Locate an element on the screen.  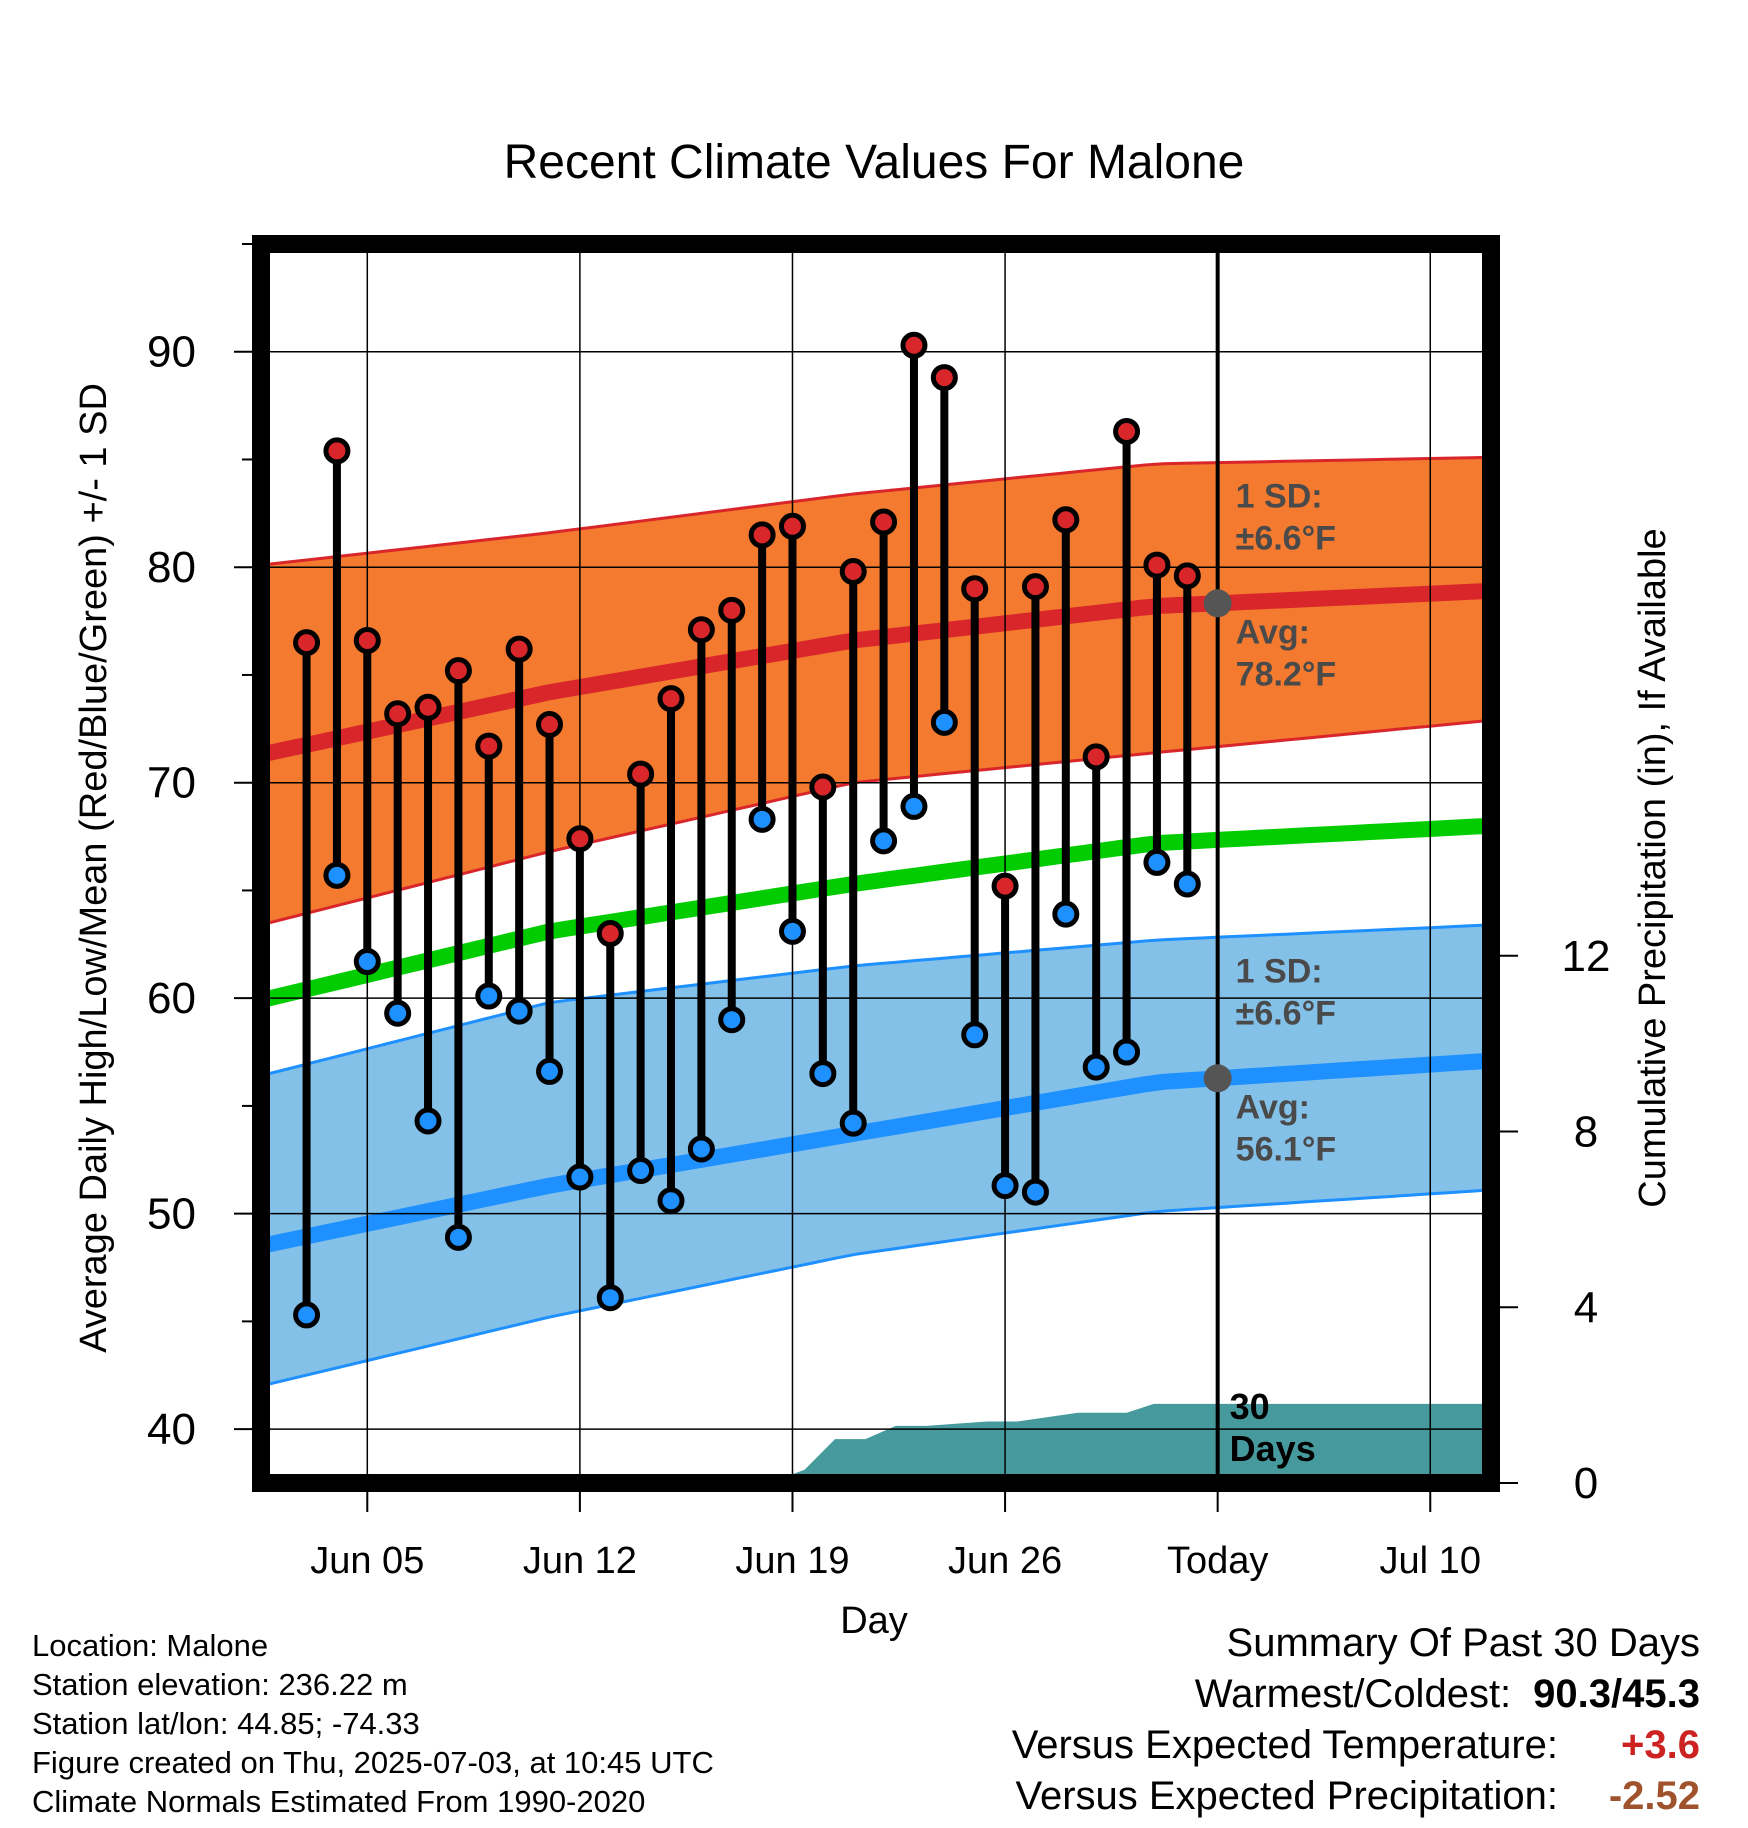
low-sd-band-lower-edge is located at coordinates (876, 1288).